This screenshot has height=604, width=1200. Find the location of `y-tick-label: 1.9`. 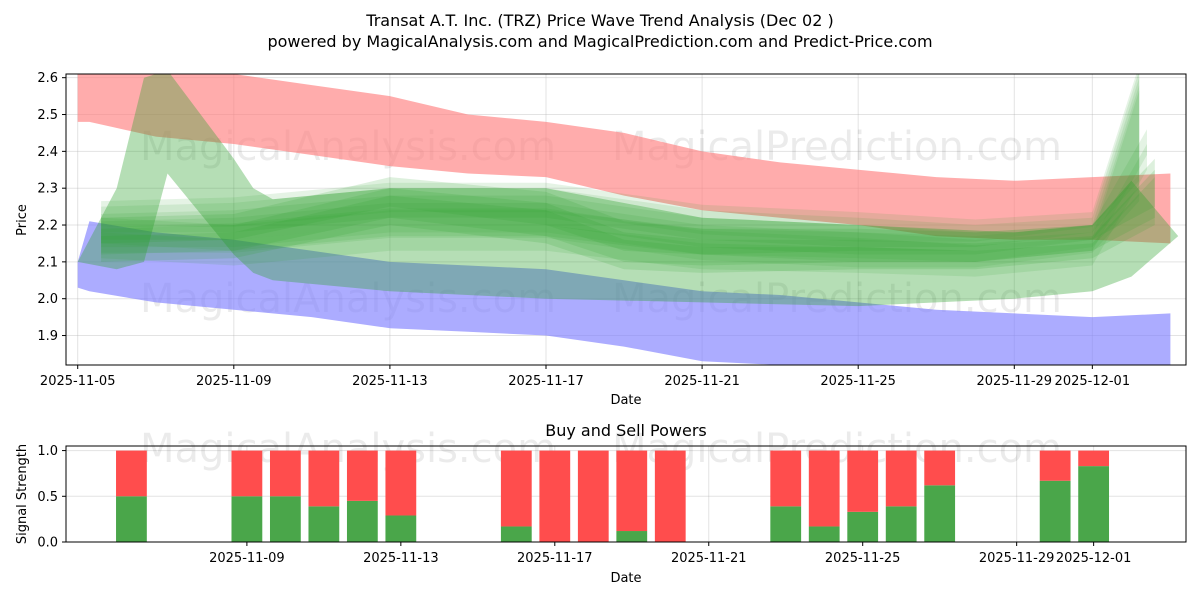

y-tick-label: 1.9 is located at coordinates (47, 336).